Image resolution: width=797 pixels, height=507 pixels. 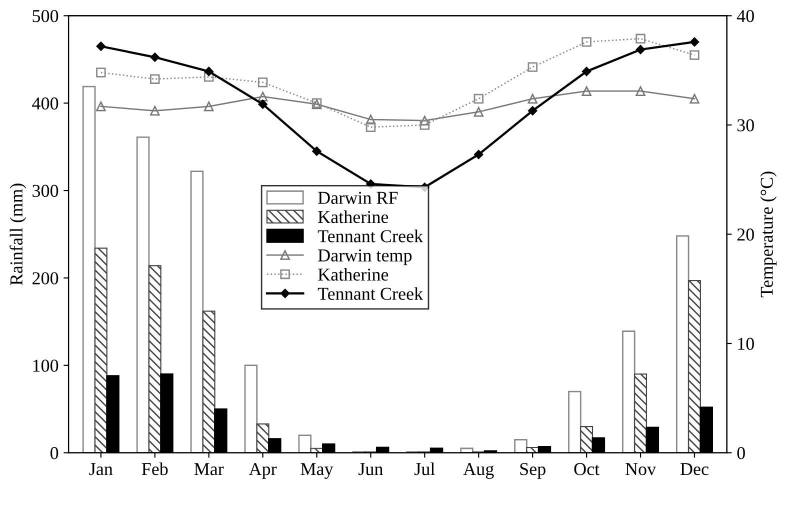 I want to click on x-tick-label: Nov, so click(x=641, y=469).